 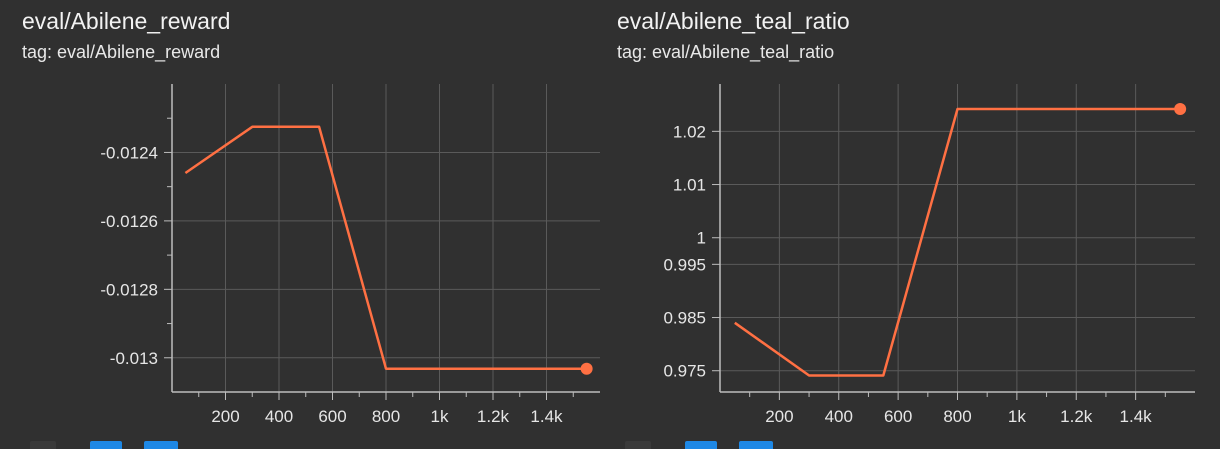 What do you see at coordinates (134, 358) in the screenshot?
I see `y-tick-label: -0.013` at bounding box center [134, 358].